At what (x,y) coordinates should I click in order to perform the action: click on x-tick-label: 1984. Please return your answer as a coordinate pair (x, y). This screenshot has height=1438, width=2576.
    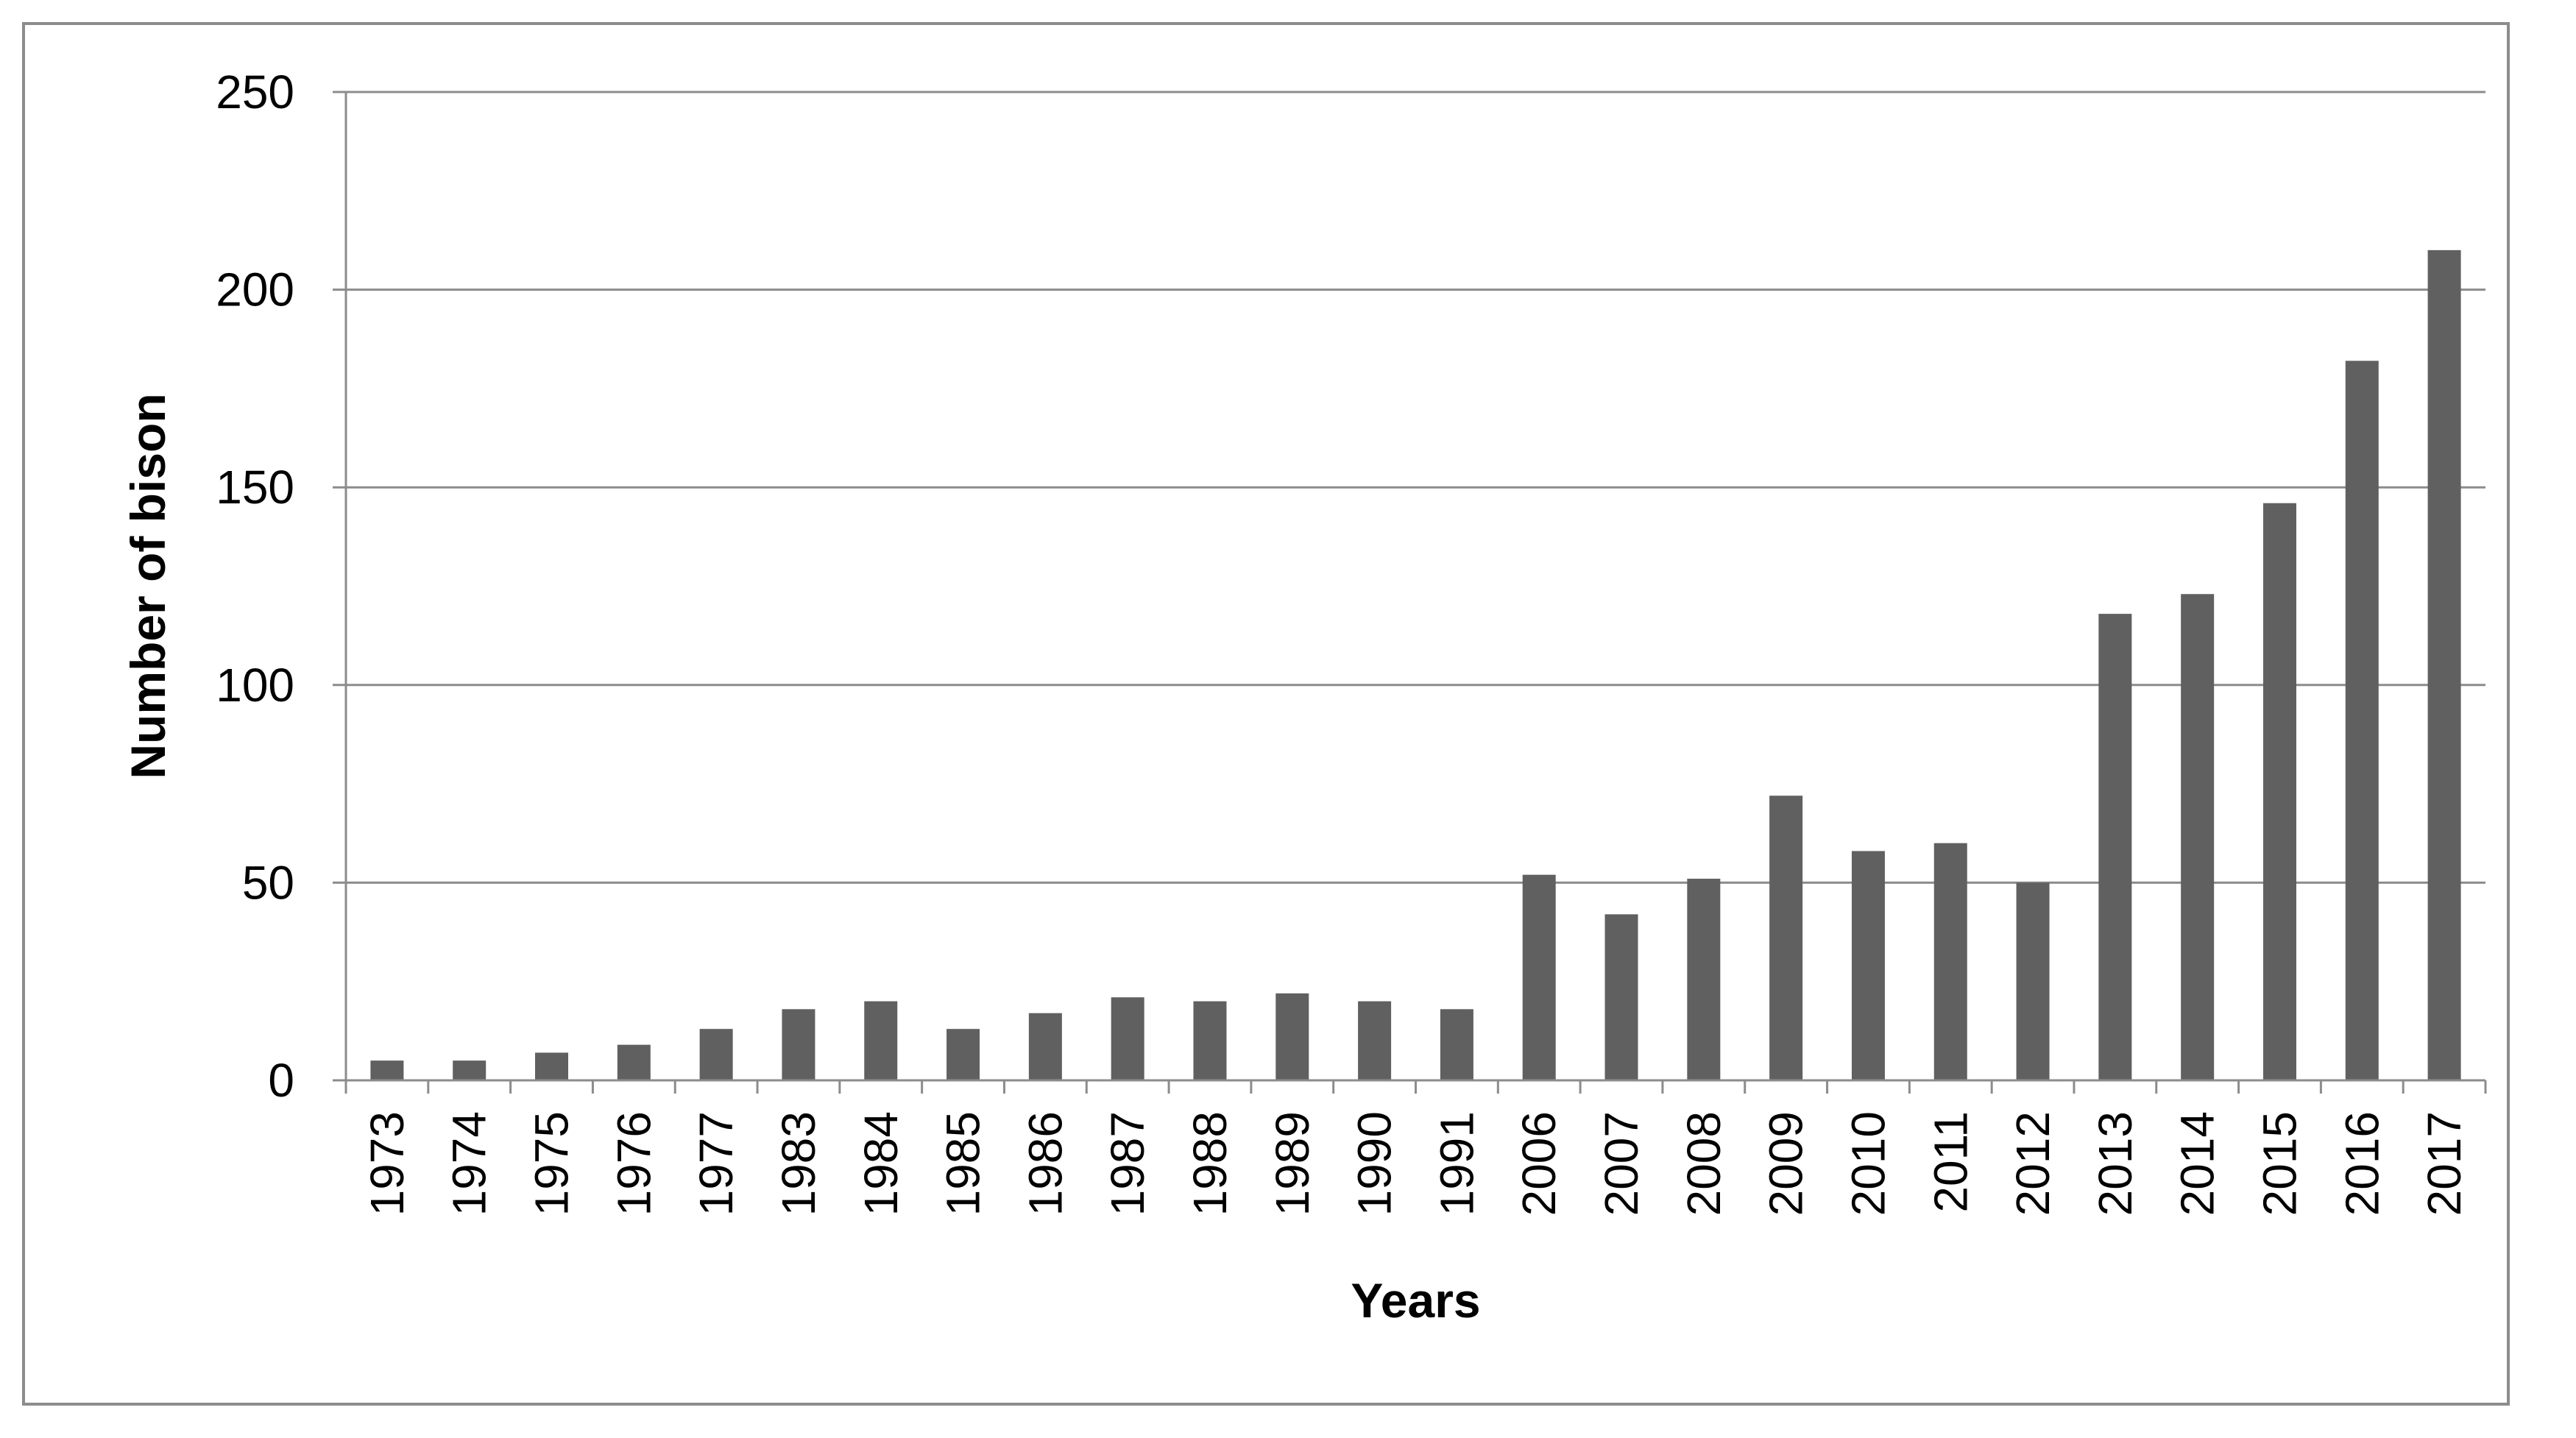
    Looking at the image, I should click on (880, 1163).